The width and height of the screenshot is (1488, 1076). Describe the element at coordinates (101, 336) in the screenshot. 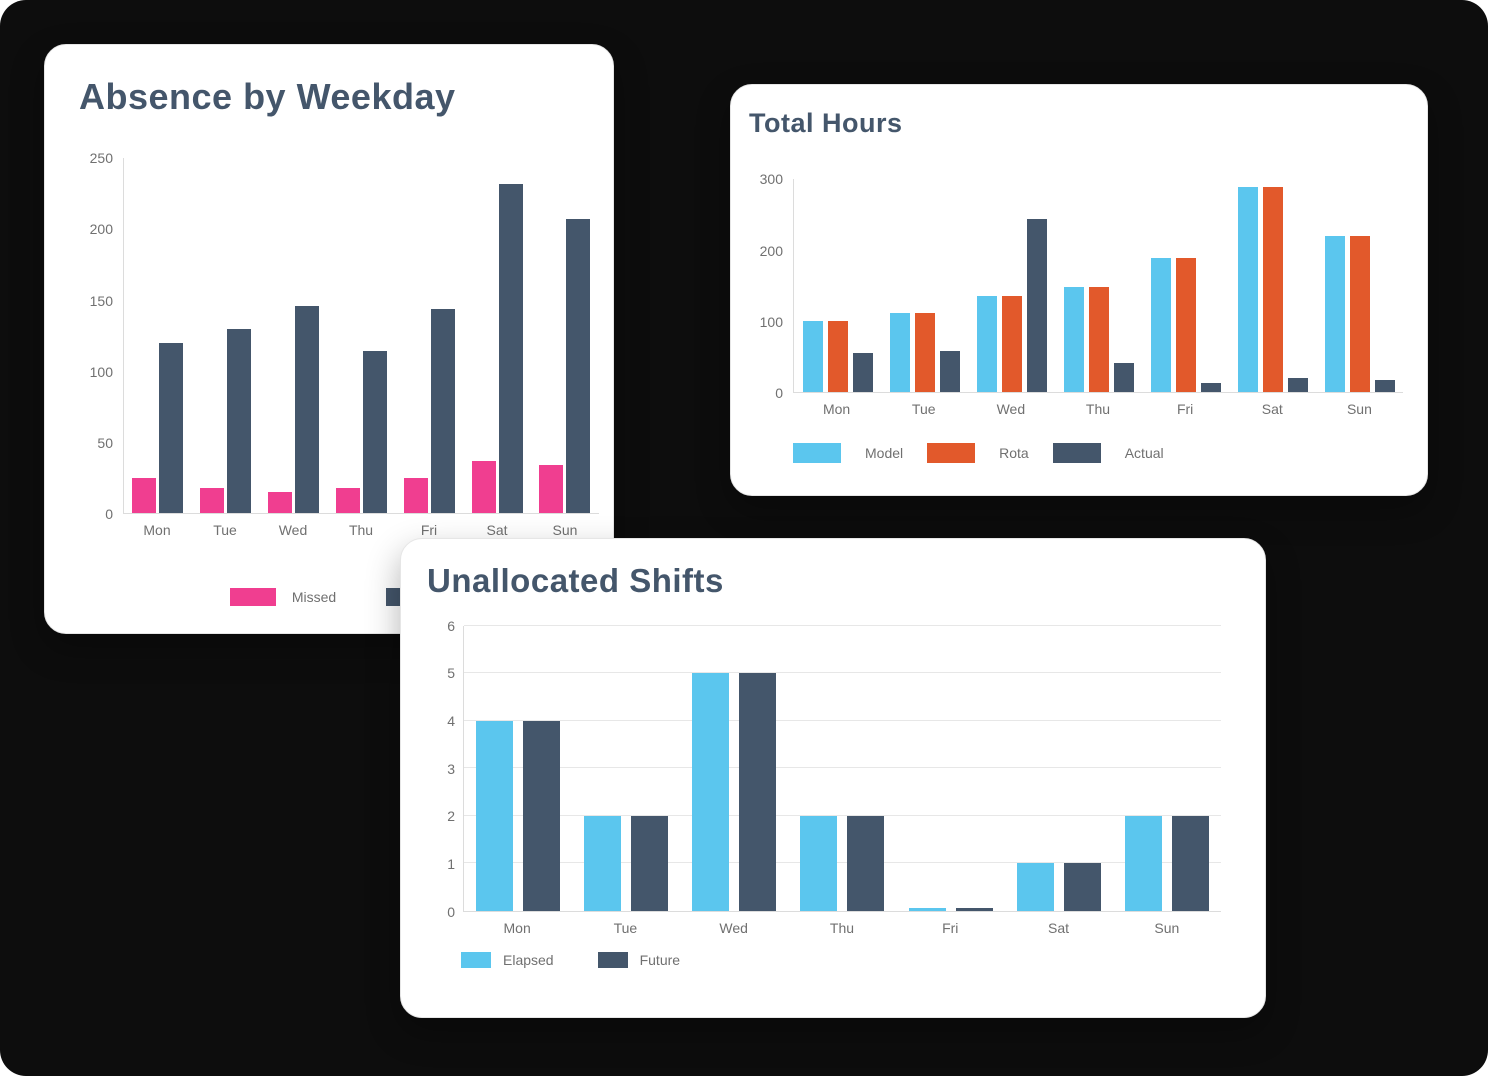

I see `y-axis: 0 50 100 150 200 250` at that location.